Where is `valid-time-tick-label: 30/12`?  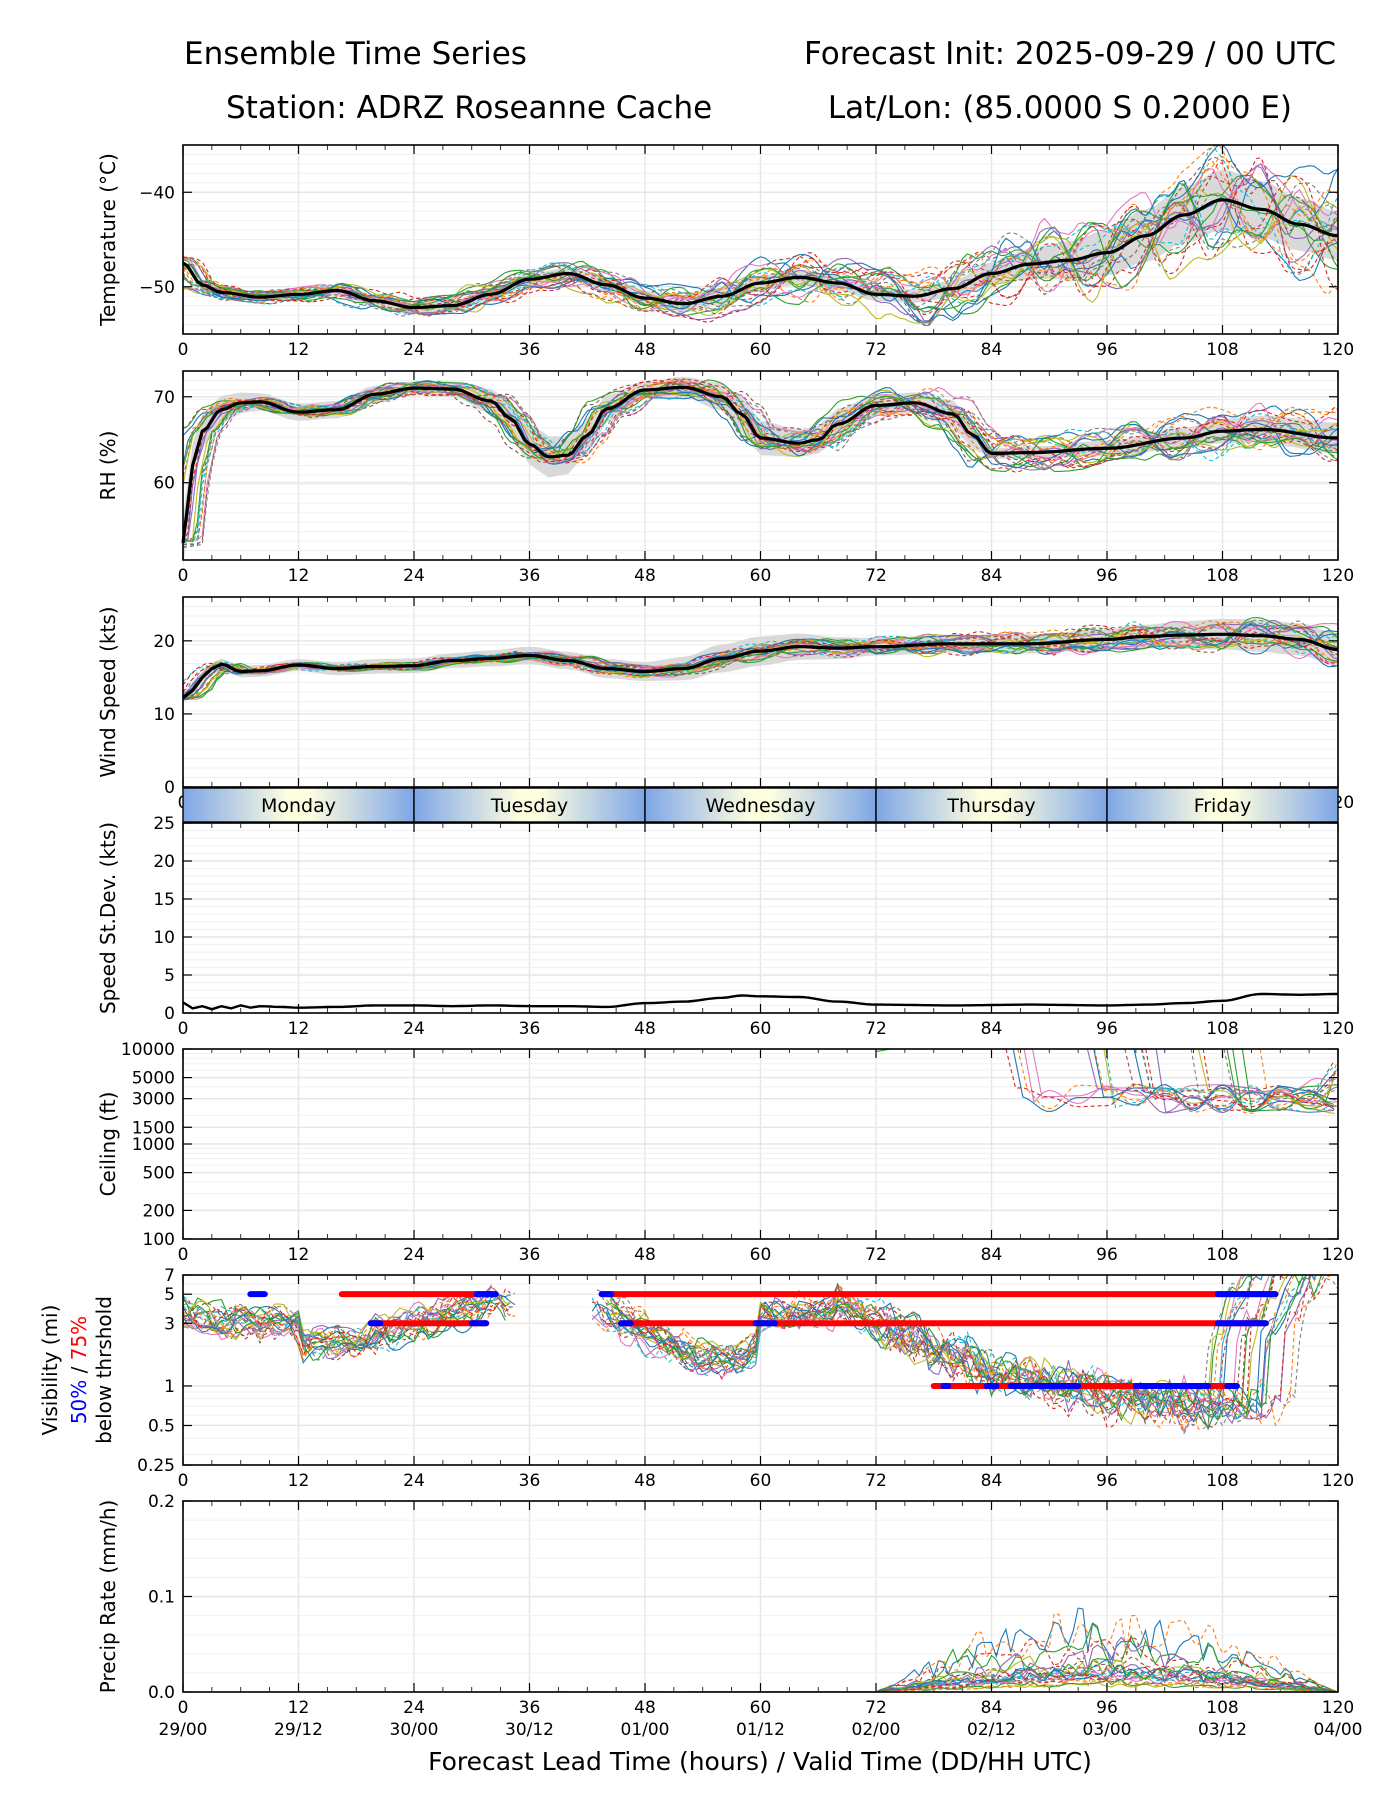
valid-time-tick-label: 30/12 is located at coordinates (529, 1730).